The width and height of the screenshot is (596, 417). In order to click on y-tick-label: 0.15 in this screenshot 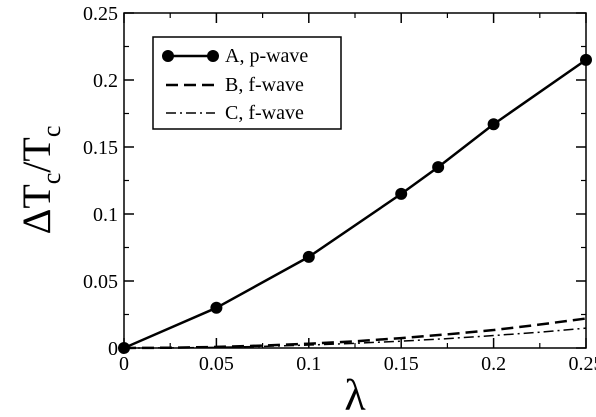, I will do `click(100, 148)`.